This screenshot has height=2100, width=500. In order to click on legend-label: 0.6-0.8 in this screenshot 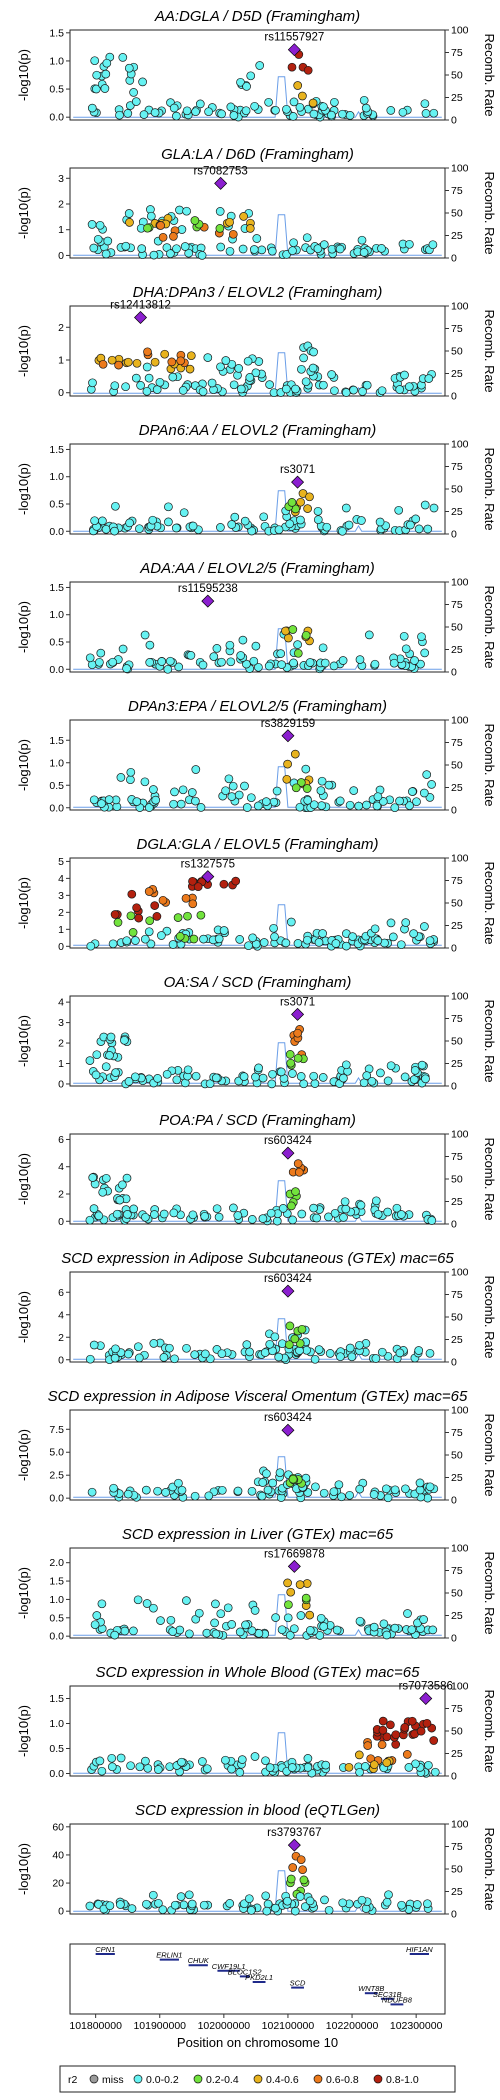, I will do `click(342, 2080)`.